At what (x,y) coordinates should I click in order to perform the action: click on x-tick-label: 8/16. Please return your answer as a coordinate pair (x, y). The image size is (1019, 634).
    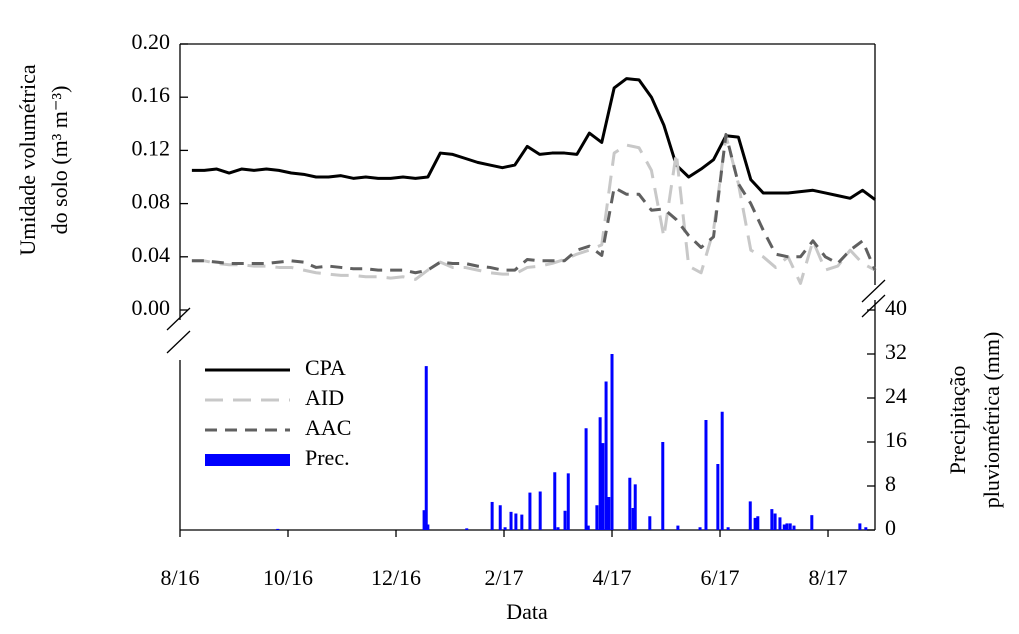
    Looking at the image, I should click on (179, 577).